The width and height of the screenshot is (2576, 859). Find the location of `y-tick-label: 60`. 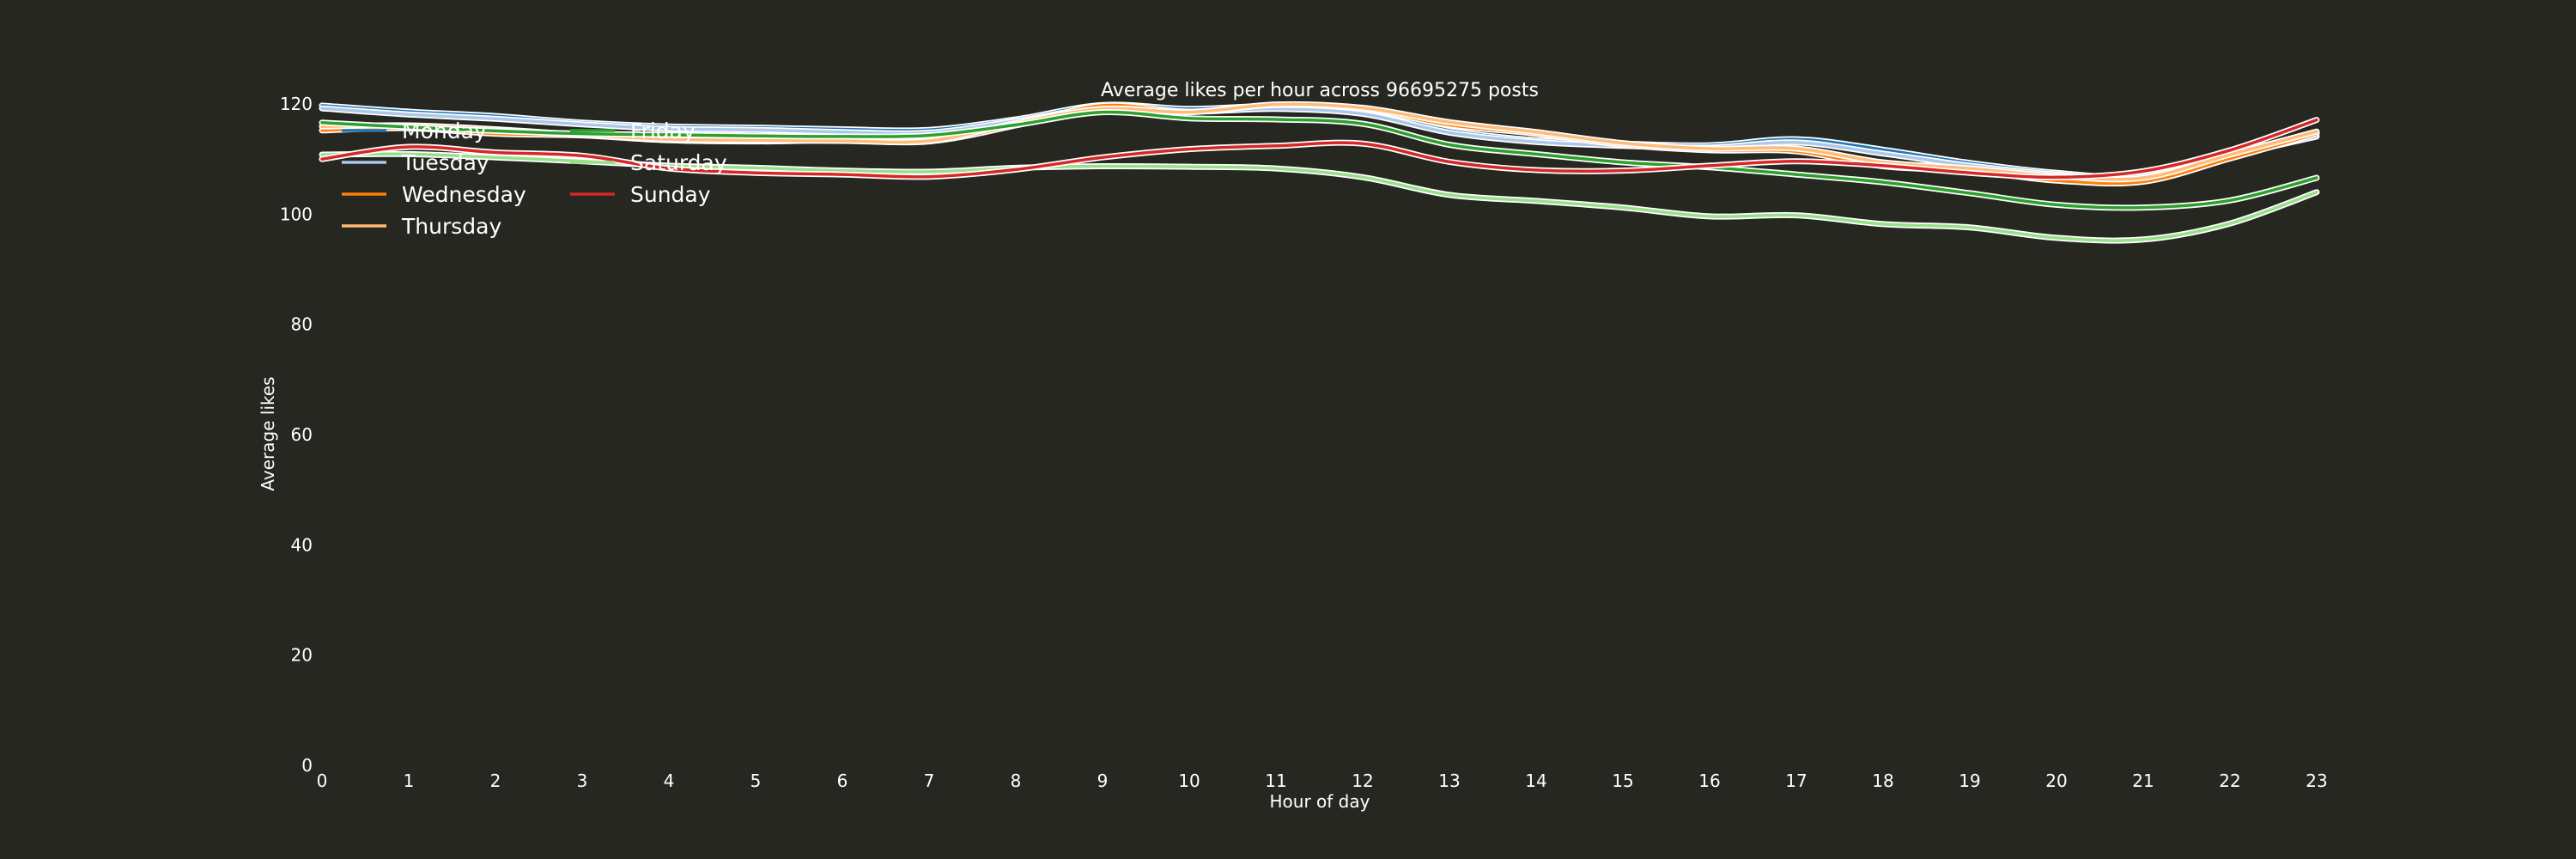

y-tick-label: 60 is located at coordinates (302, 435).